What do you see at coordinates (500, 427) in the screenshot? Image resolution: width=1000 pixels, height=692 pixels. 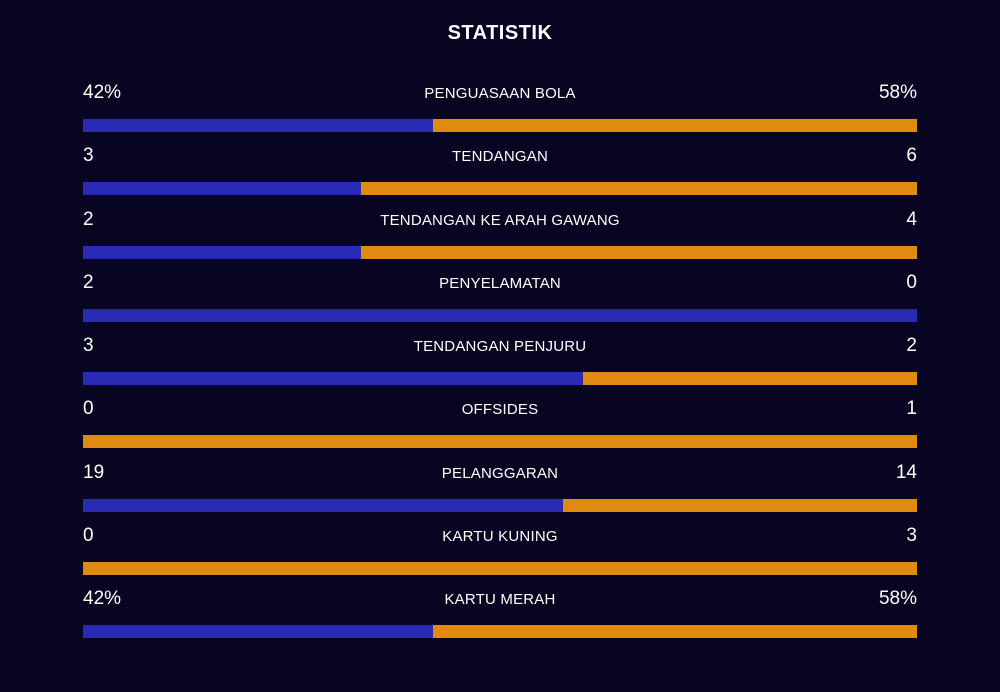 I see `stat-row-offsides: 0 OFFSIDES 1` at bounding box center [500, 427].